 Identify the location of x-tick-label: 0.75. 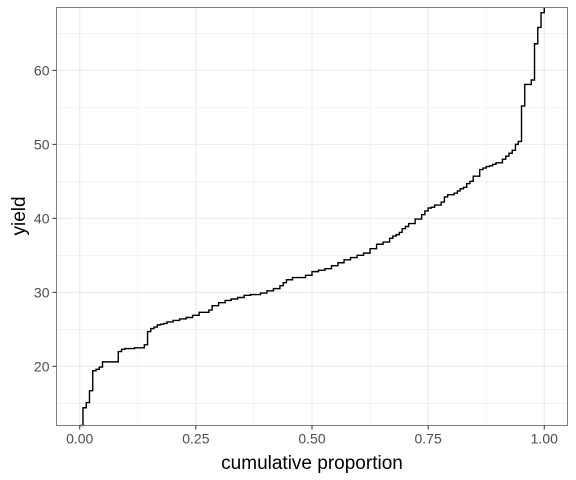
(428, 439).